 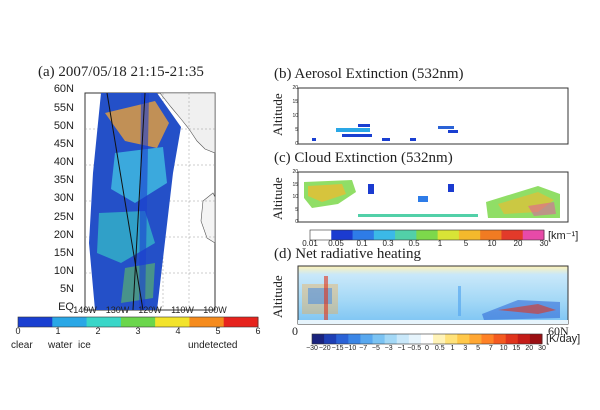 What do you see at coordinates (427, 235) in the screenshot?
I see `panel-c-colorbar` at bounding box center [427, 235].